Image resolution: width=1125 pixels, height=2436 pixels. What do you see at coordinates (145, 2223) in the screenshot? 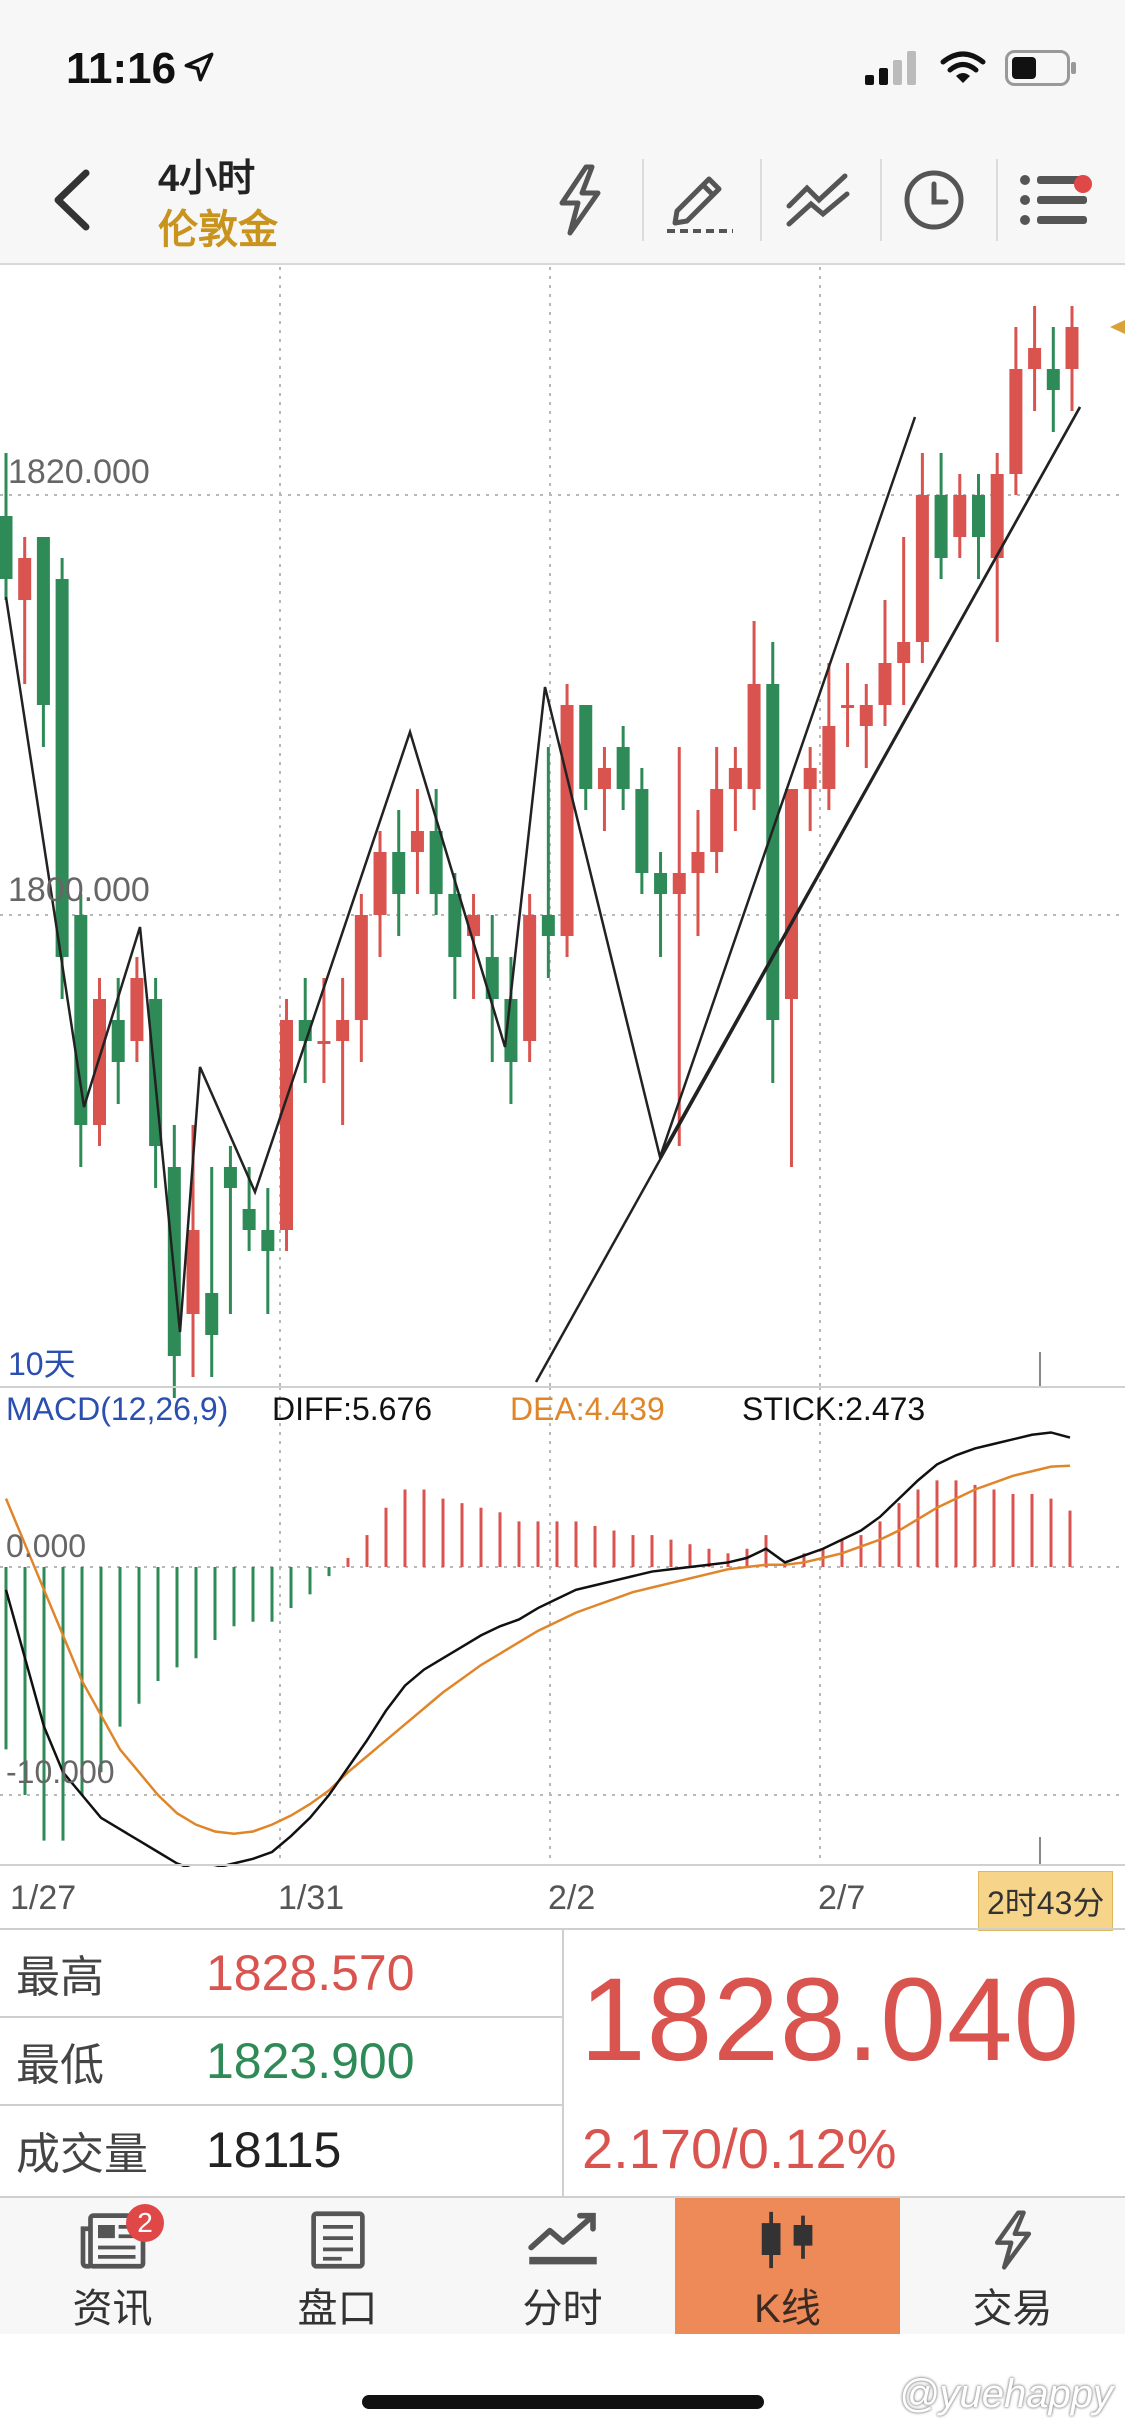
I see `news-badge: 2` at bounding box center [145, 2223].